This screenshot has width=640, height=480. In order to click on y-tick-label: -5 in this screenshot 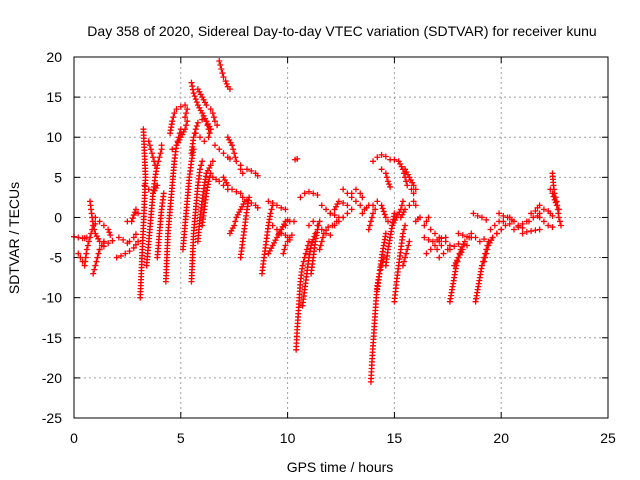, I will do `click(56, 258)`.